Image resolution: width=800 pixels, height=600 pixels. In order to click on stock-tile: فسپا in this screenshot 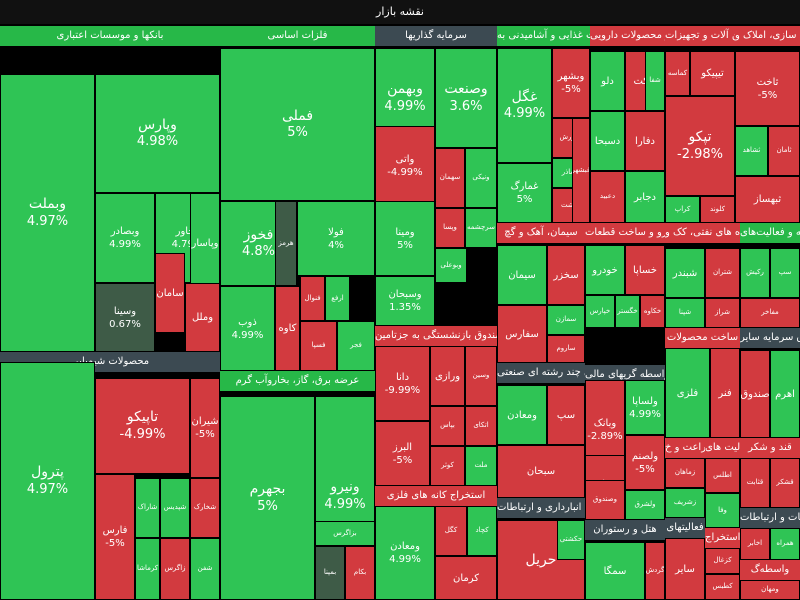, I will do `click(318, 346)`.